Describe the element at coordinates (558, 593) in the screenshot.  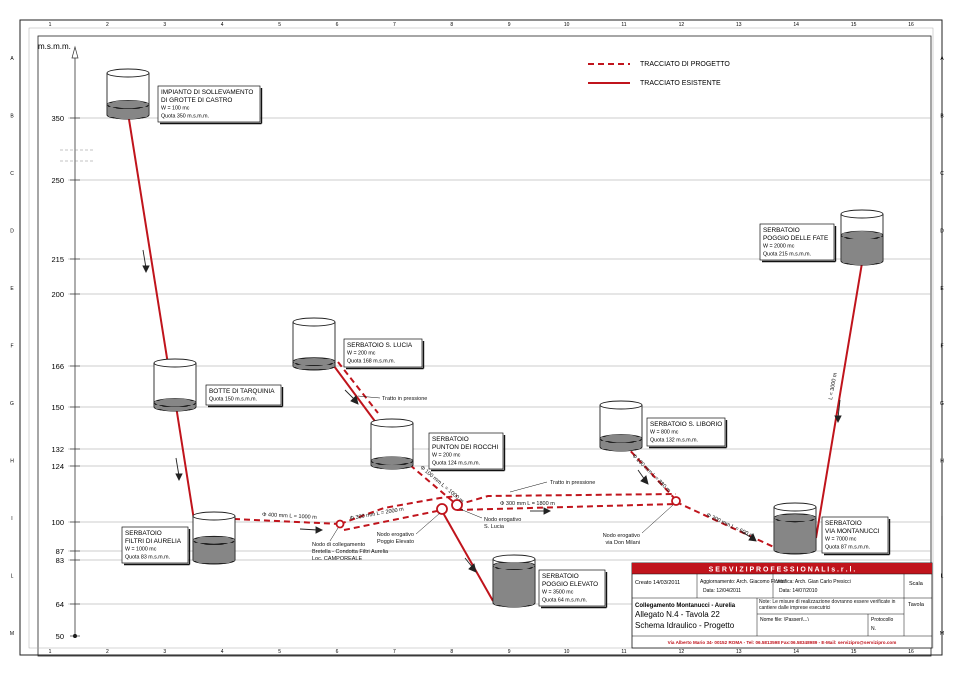
I see `reservoir-label-line: W = 3500 mc` at that location.